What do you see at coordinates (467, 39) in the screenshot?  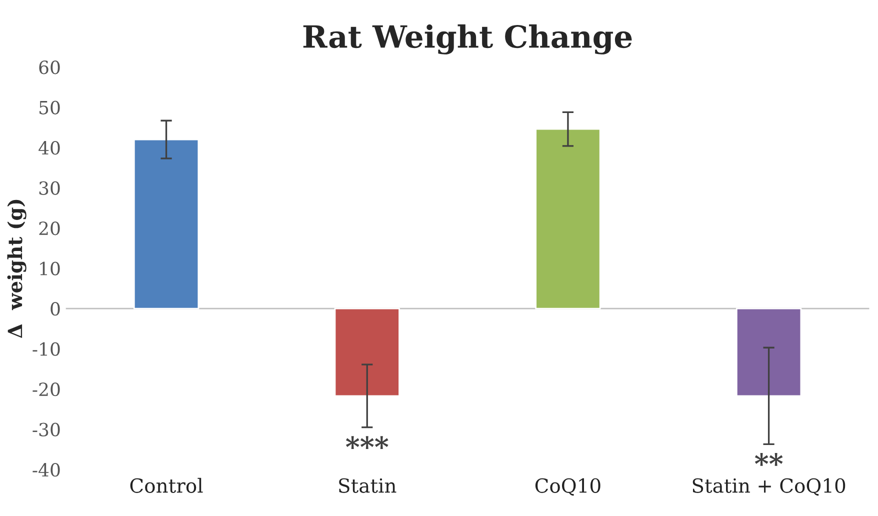 I see `chart-title: Rat Weight Change` at bounding box center [467, 39].